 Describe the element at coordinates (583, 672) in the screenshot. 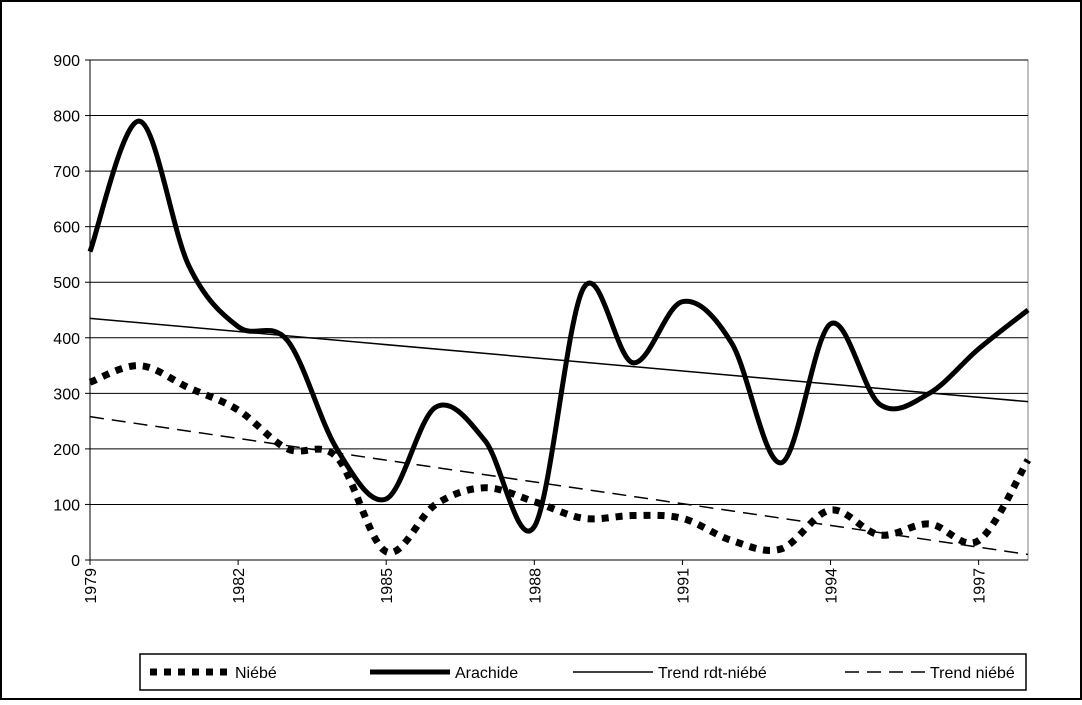

I see `legend: Niébé Arachide Trend rdt-niébé Trend niébé` at that location.